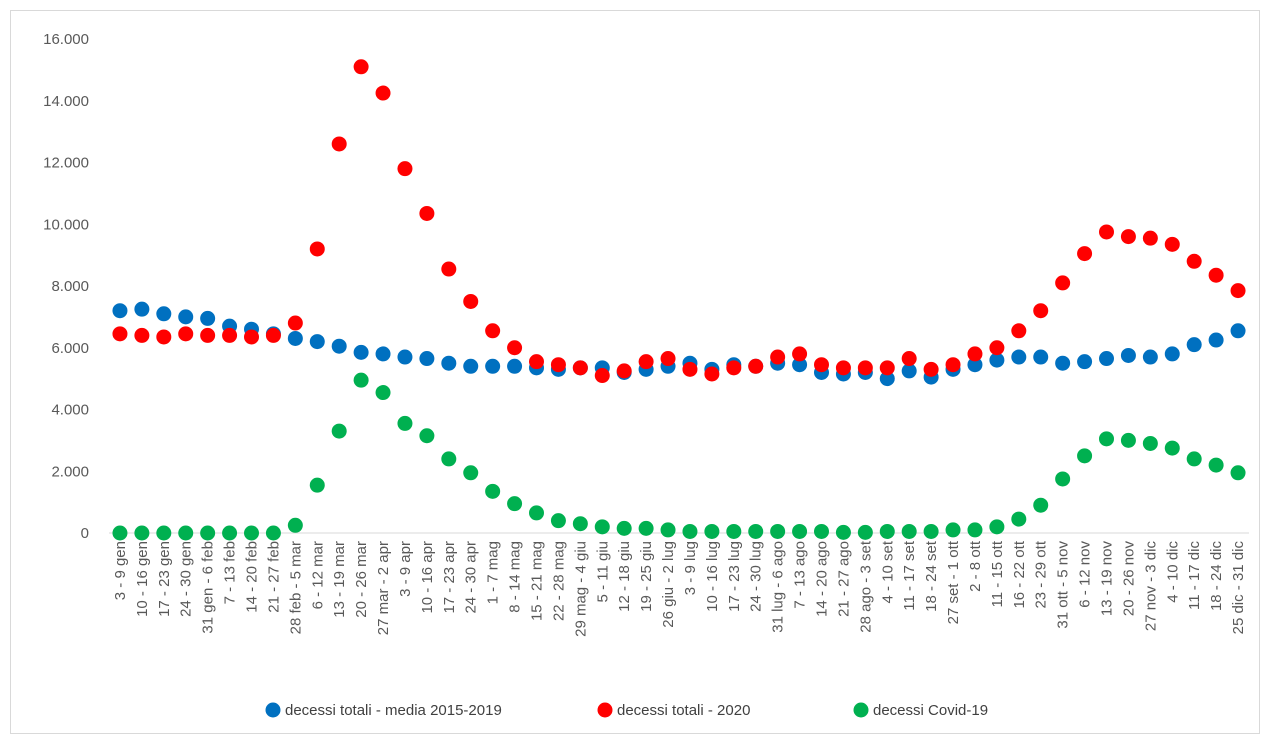  What do you see at coordinates (1150, 586) in the screenshot?
I see `x-tick-label: 27 nov - 3 dic` at bounding box center [1150, 586].